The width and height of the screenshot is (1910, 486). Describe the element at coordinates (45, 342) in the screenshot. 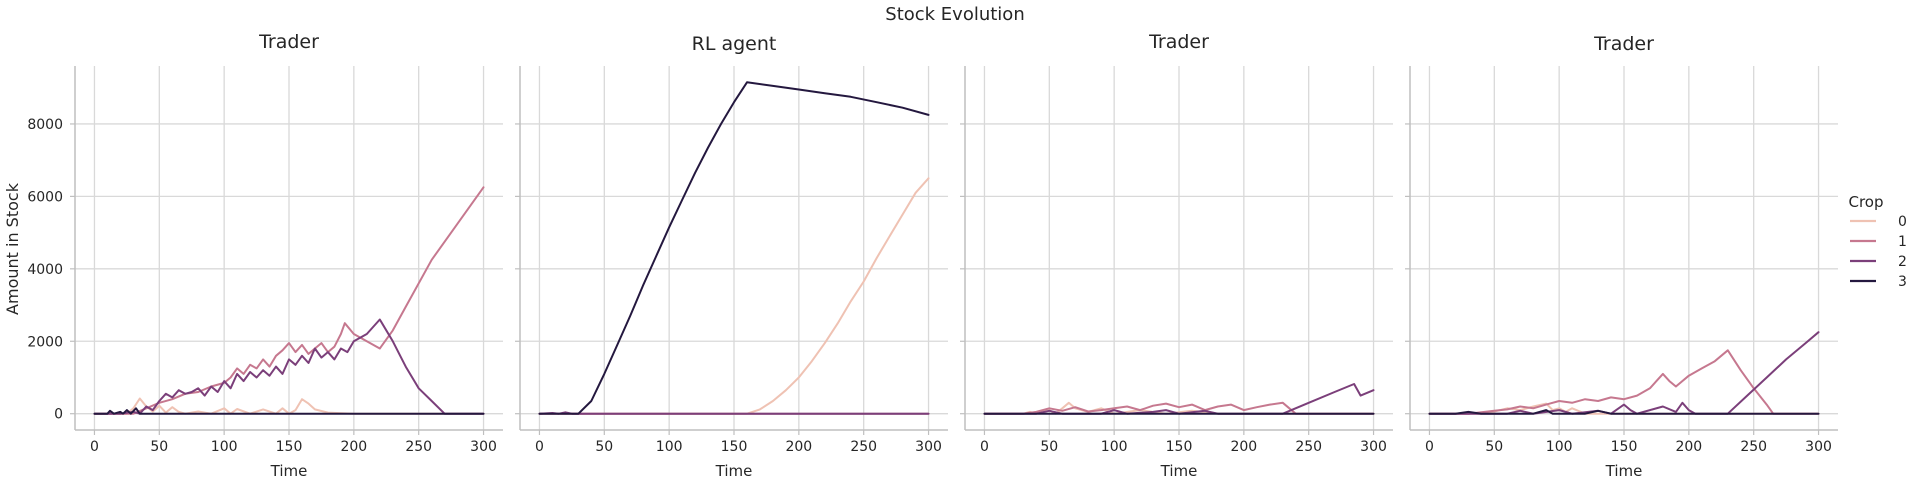

I see `y-tick-label: 2000` at that location.